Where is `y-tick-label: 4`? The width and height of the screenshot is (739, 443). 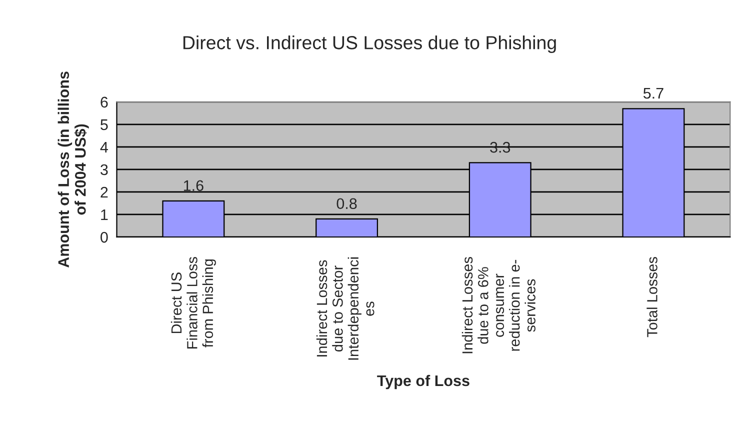
y-tick-label: 4 is located at coordinates (104, 147).